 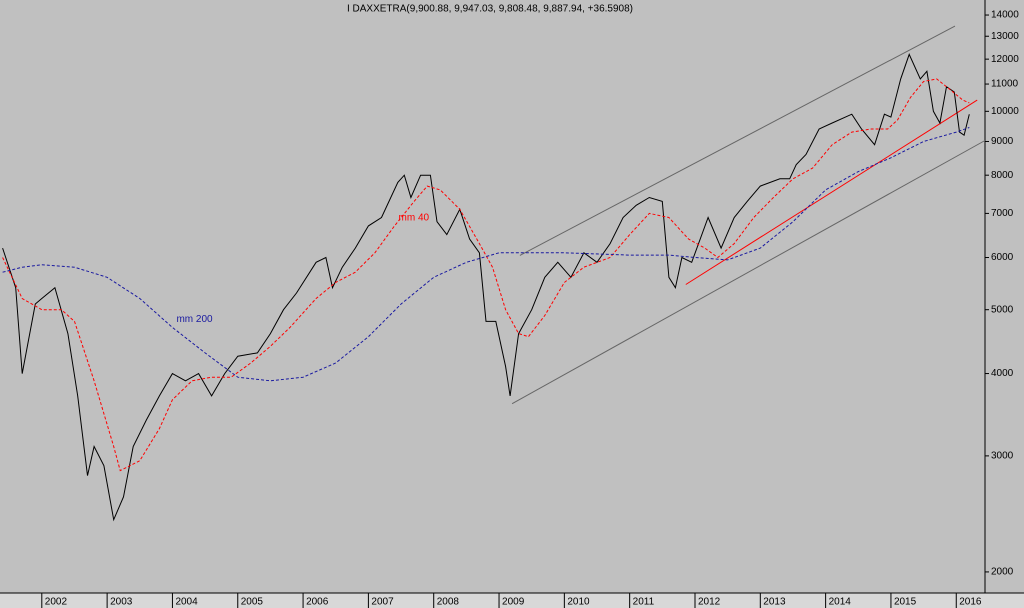 What do you see at coordinates (1005, 15) in the screenshot?
I see `y-tick-label: 14000` at bounding box center [1005, 15].